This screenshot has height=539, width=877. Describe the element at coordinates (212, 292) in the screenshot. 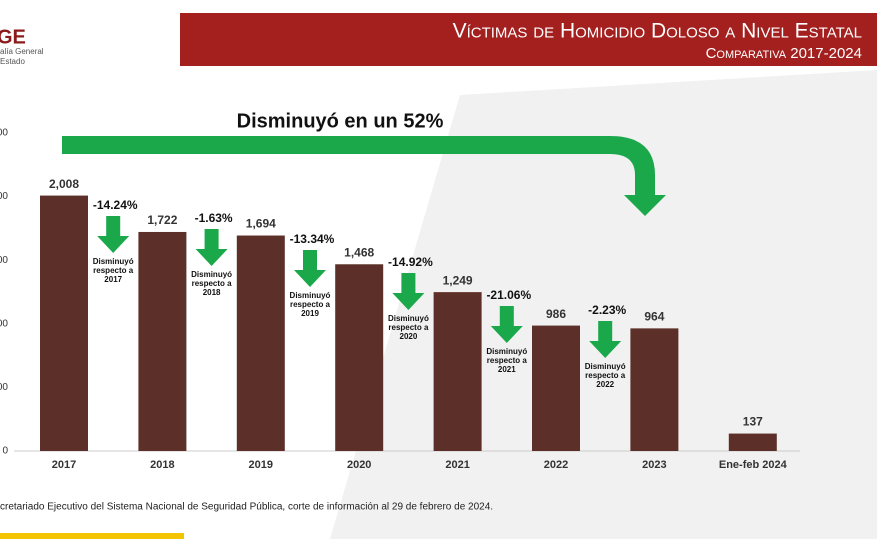

I see `change-note: 2018` at that location.